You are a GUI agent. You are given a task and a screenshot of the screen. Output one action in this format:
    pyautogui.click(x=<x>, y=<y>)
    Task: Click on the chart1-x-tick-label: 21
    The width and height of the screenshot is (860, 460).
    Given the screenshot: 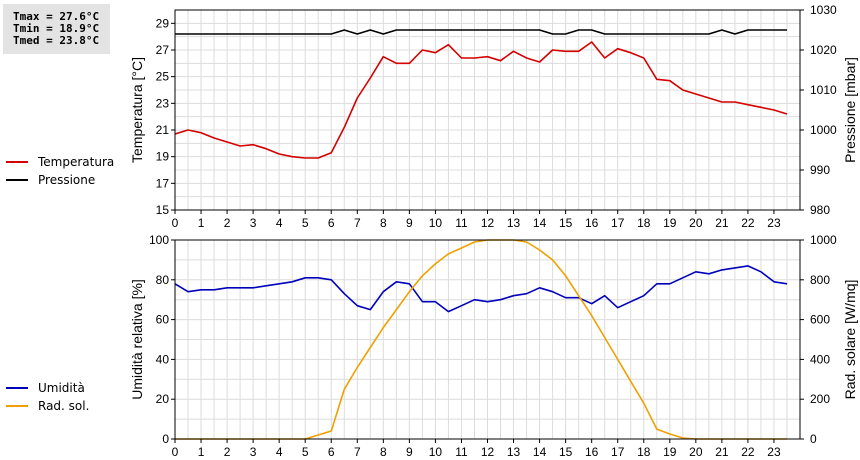 What is the action you would take?
    pyautogui.click(x=722, y=223)
    